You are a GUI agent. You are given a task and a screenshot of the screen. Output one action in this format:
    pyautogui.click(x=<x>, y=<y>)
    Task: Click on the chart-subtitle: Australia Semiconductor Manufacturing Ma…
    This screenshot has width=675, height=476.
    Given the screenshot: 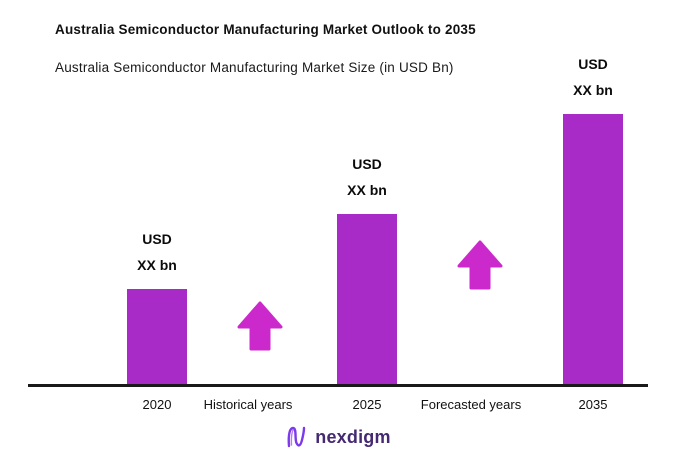 What is the action you would take?
    pyautogui.click(x=254, y=67)
    